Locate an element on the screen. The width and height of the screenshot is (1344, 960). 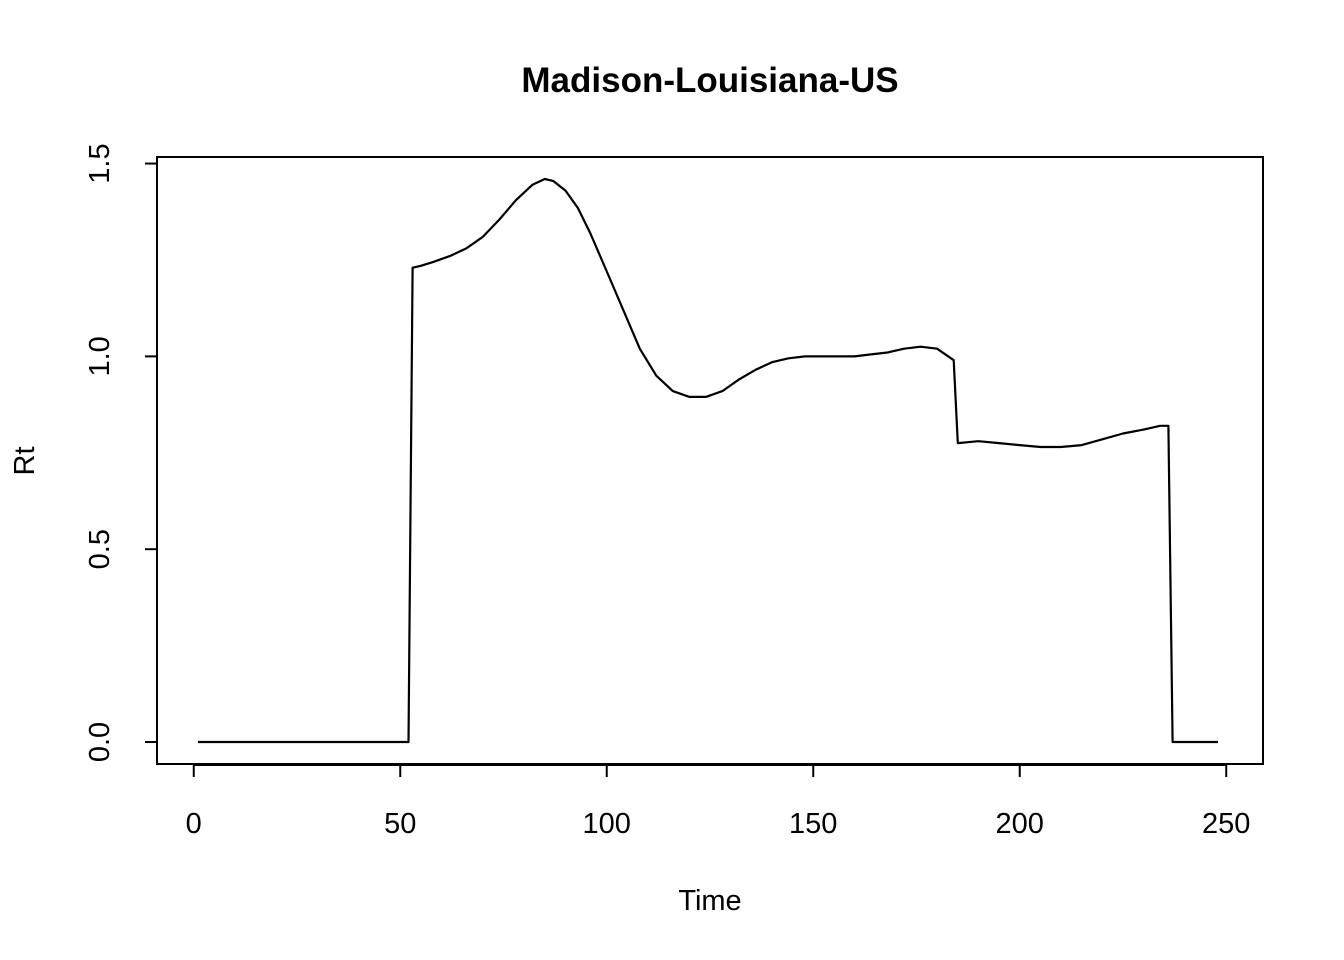
y-tick-label: 0.0 is located at coordinates (100, 742).